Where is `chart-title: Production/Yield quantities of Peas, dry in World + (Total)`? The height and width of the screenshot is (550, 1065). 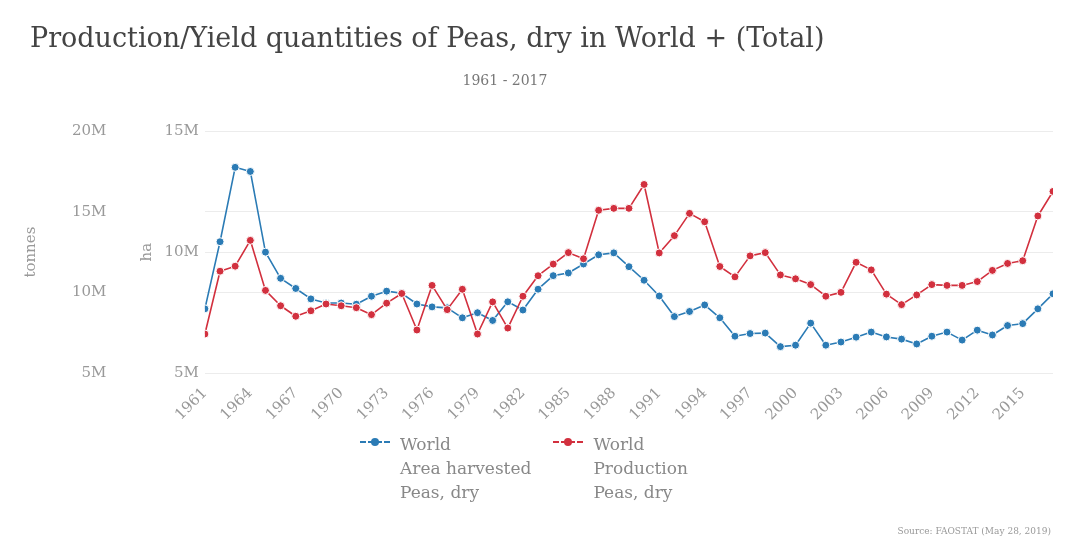 chart-title: Production/Yield quantities of Peas, dry in World + (Total) is located at coordinates (427, 37).